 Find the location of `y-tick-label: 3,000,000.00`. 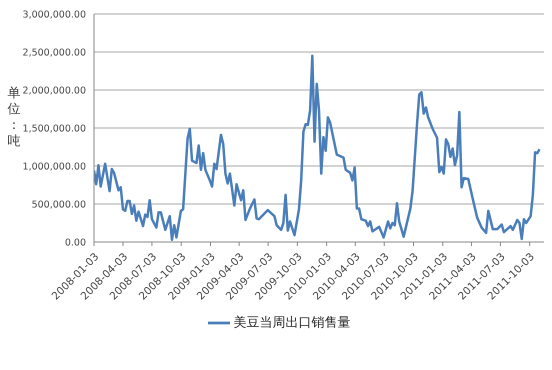

y-tick-label: 3,000,000.00 is located at coordinates (54, 14).